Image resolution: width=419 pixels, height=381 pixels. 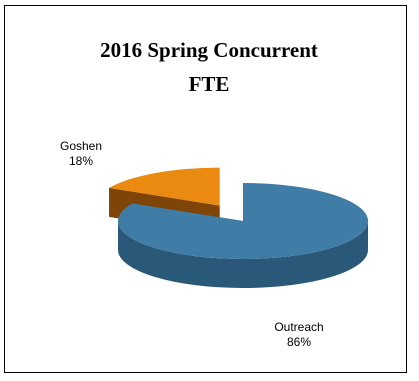 What do you see at coordinates (164, 186) in the screenshot?
I see `slice-goshen` at bounding box center [164, 186].